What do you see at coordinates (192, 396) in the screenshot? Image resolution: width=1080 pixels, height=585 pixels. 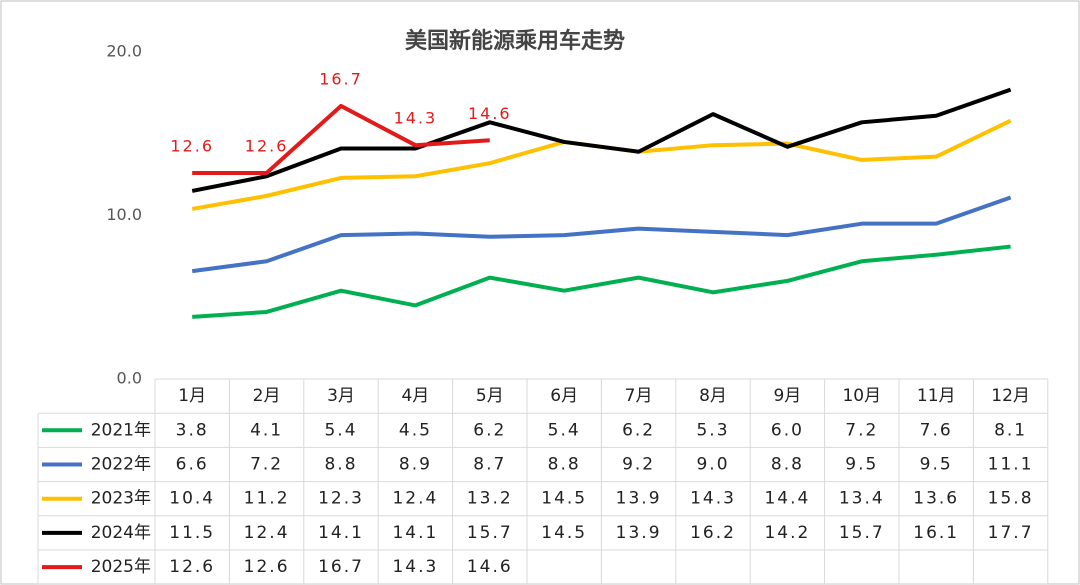 I see `x-tick-label: 1月` at bounding box center [192, 396].